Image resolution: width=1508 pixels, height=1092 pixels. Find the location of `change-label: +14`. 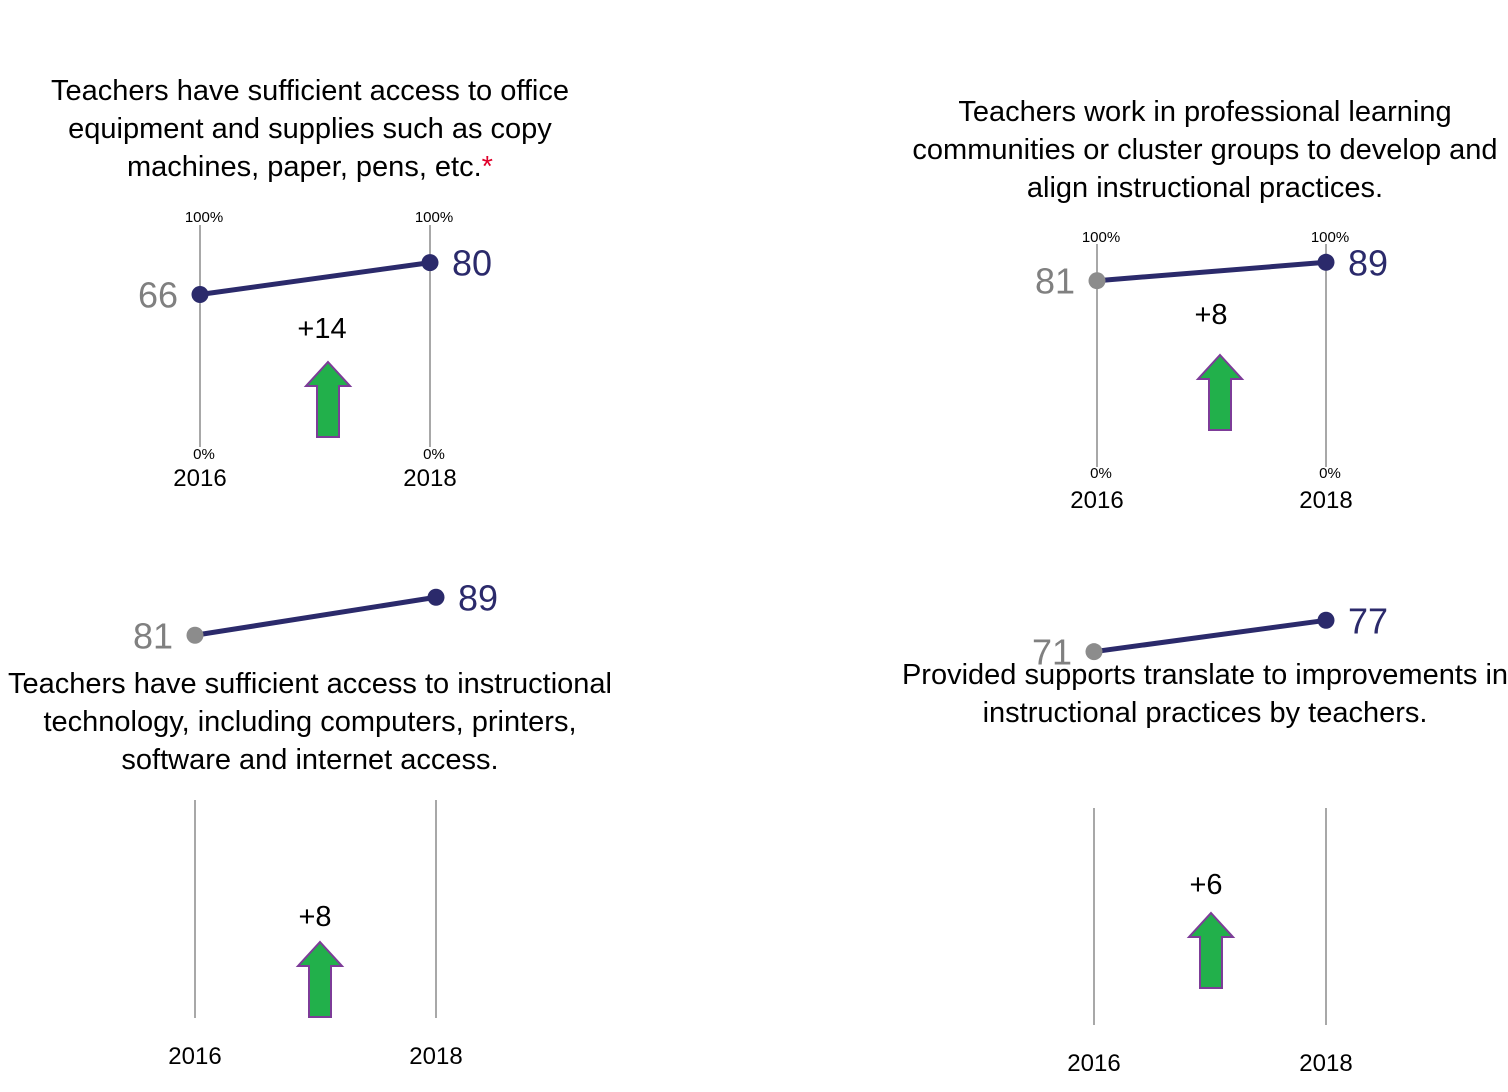

change-label: +14 is located at coordinates (321, 329).